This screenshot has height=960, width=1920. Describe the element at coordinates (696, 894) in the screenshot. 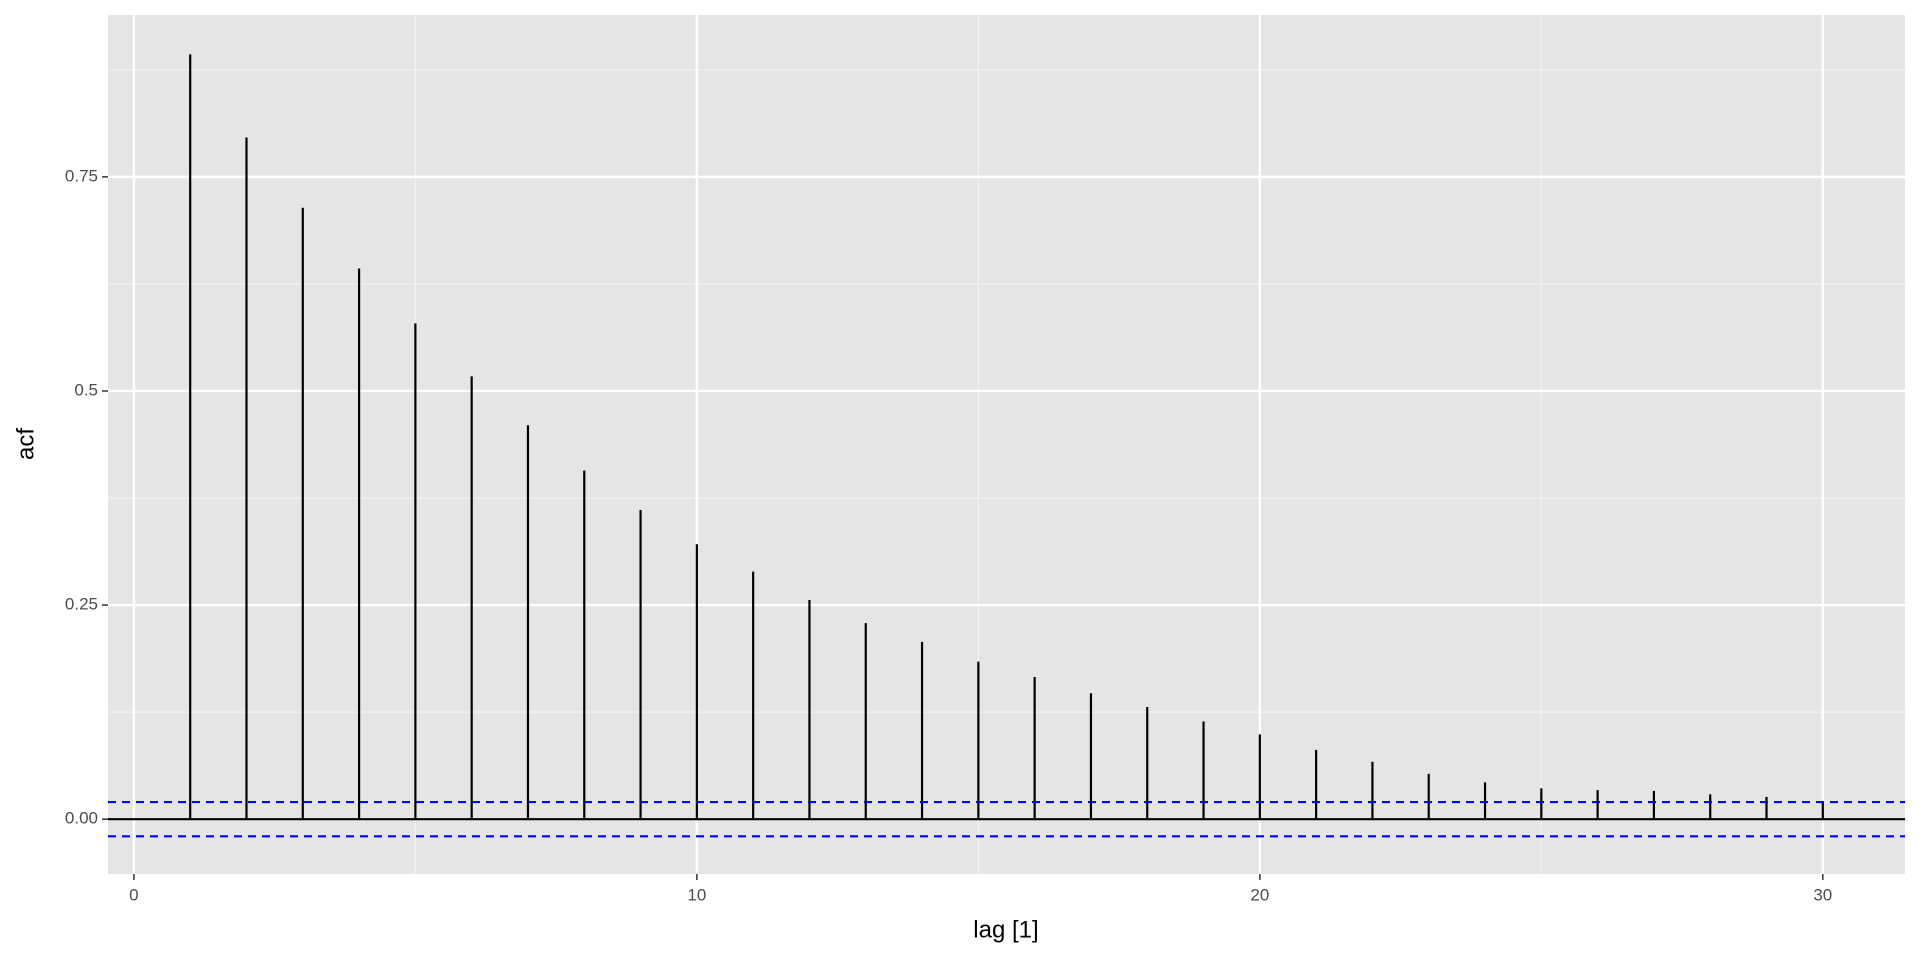

I see `x-tick-label: 10` at that location.